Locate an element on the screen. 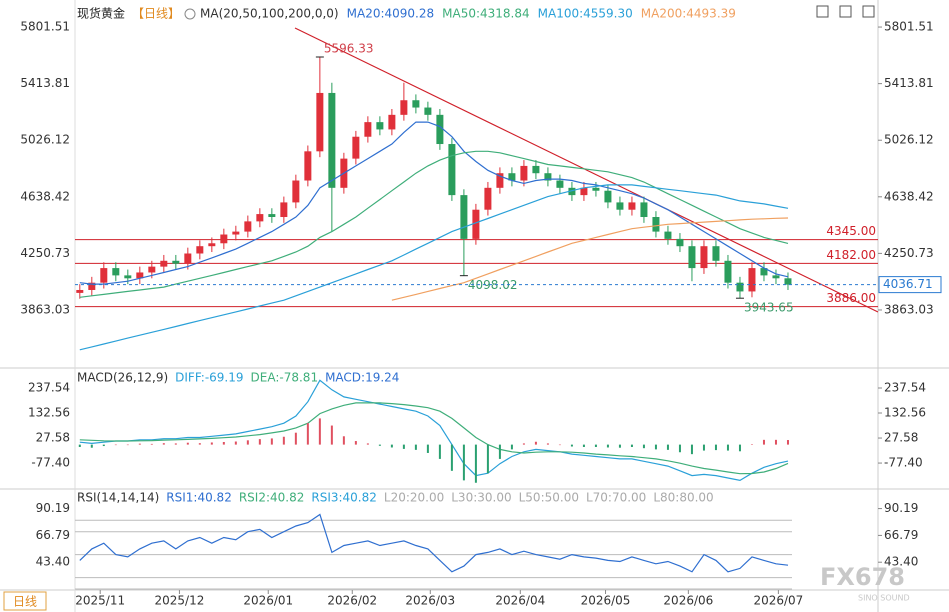  y-tick-label: 90.19 is located at coordinates (53, 508).